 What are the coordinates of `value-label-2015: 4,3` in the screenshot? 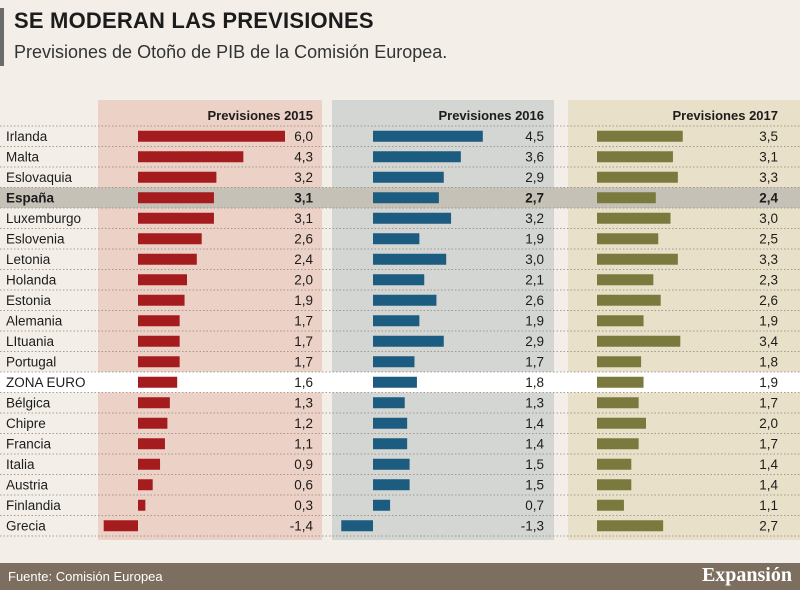 It's located at (303, 156).